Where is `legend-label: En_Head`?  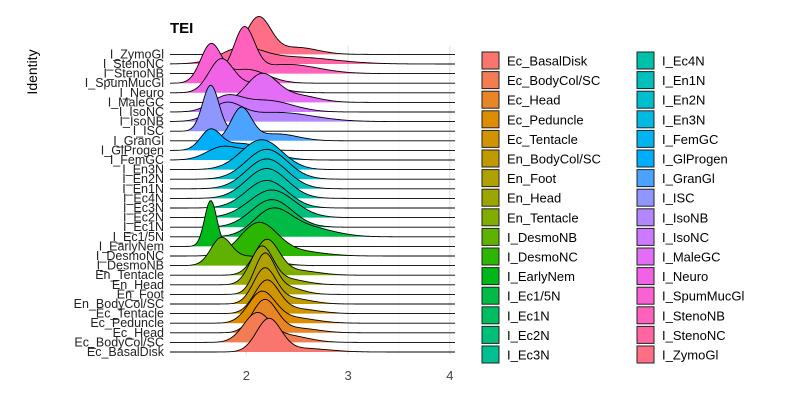
legend-label: En_Head is located at coordinates (534, 198).